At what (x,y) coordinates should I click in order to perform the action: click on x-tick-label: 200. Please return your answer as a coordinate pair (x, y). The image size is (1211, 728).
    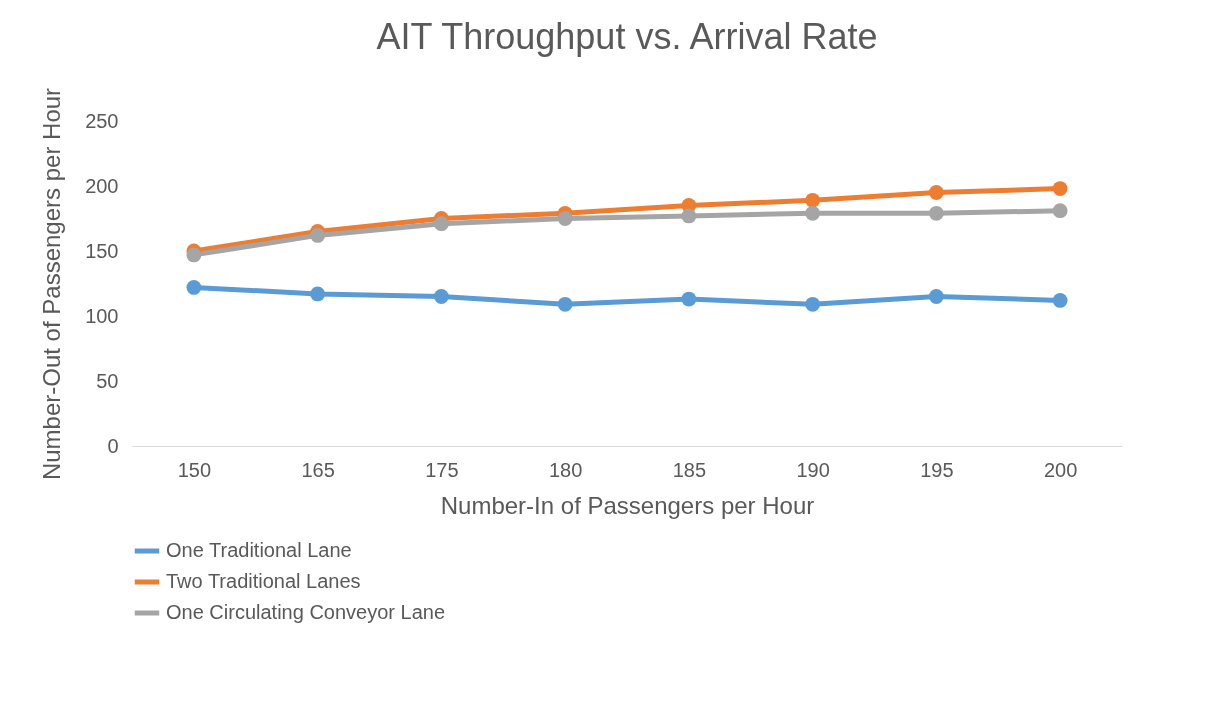
    Looking at the image, I should click on (1060, 469).